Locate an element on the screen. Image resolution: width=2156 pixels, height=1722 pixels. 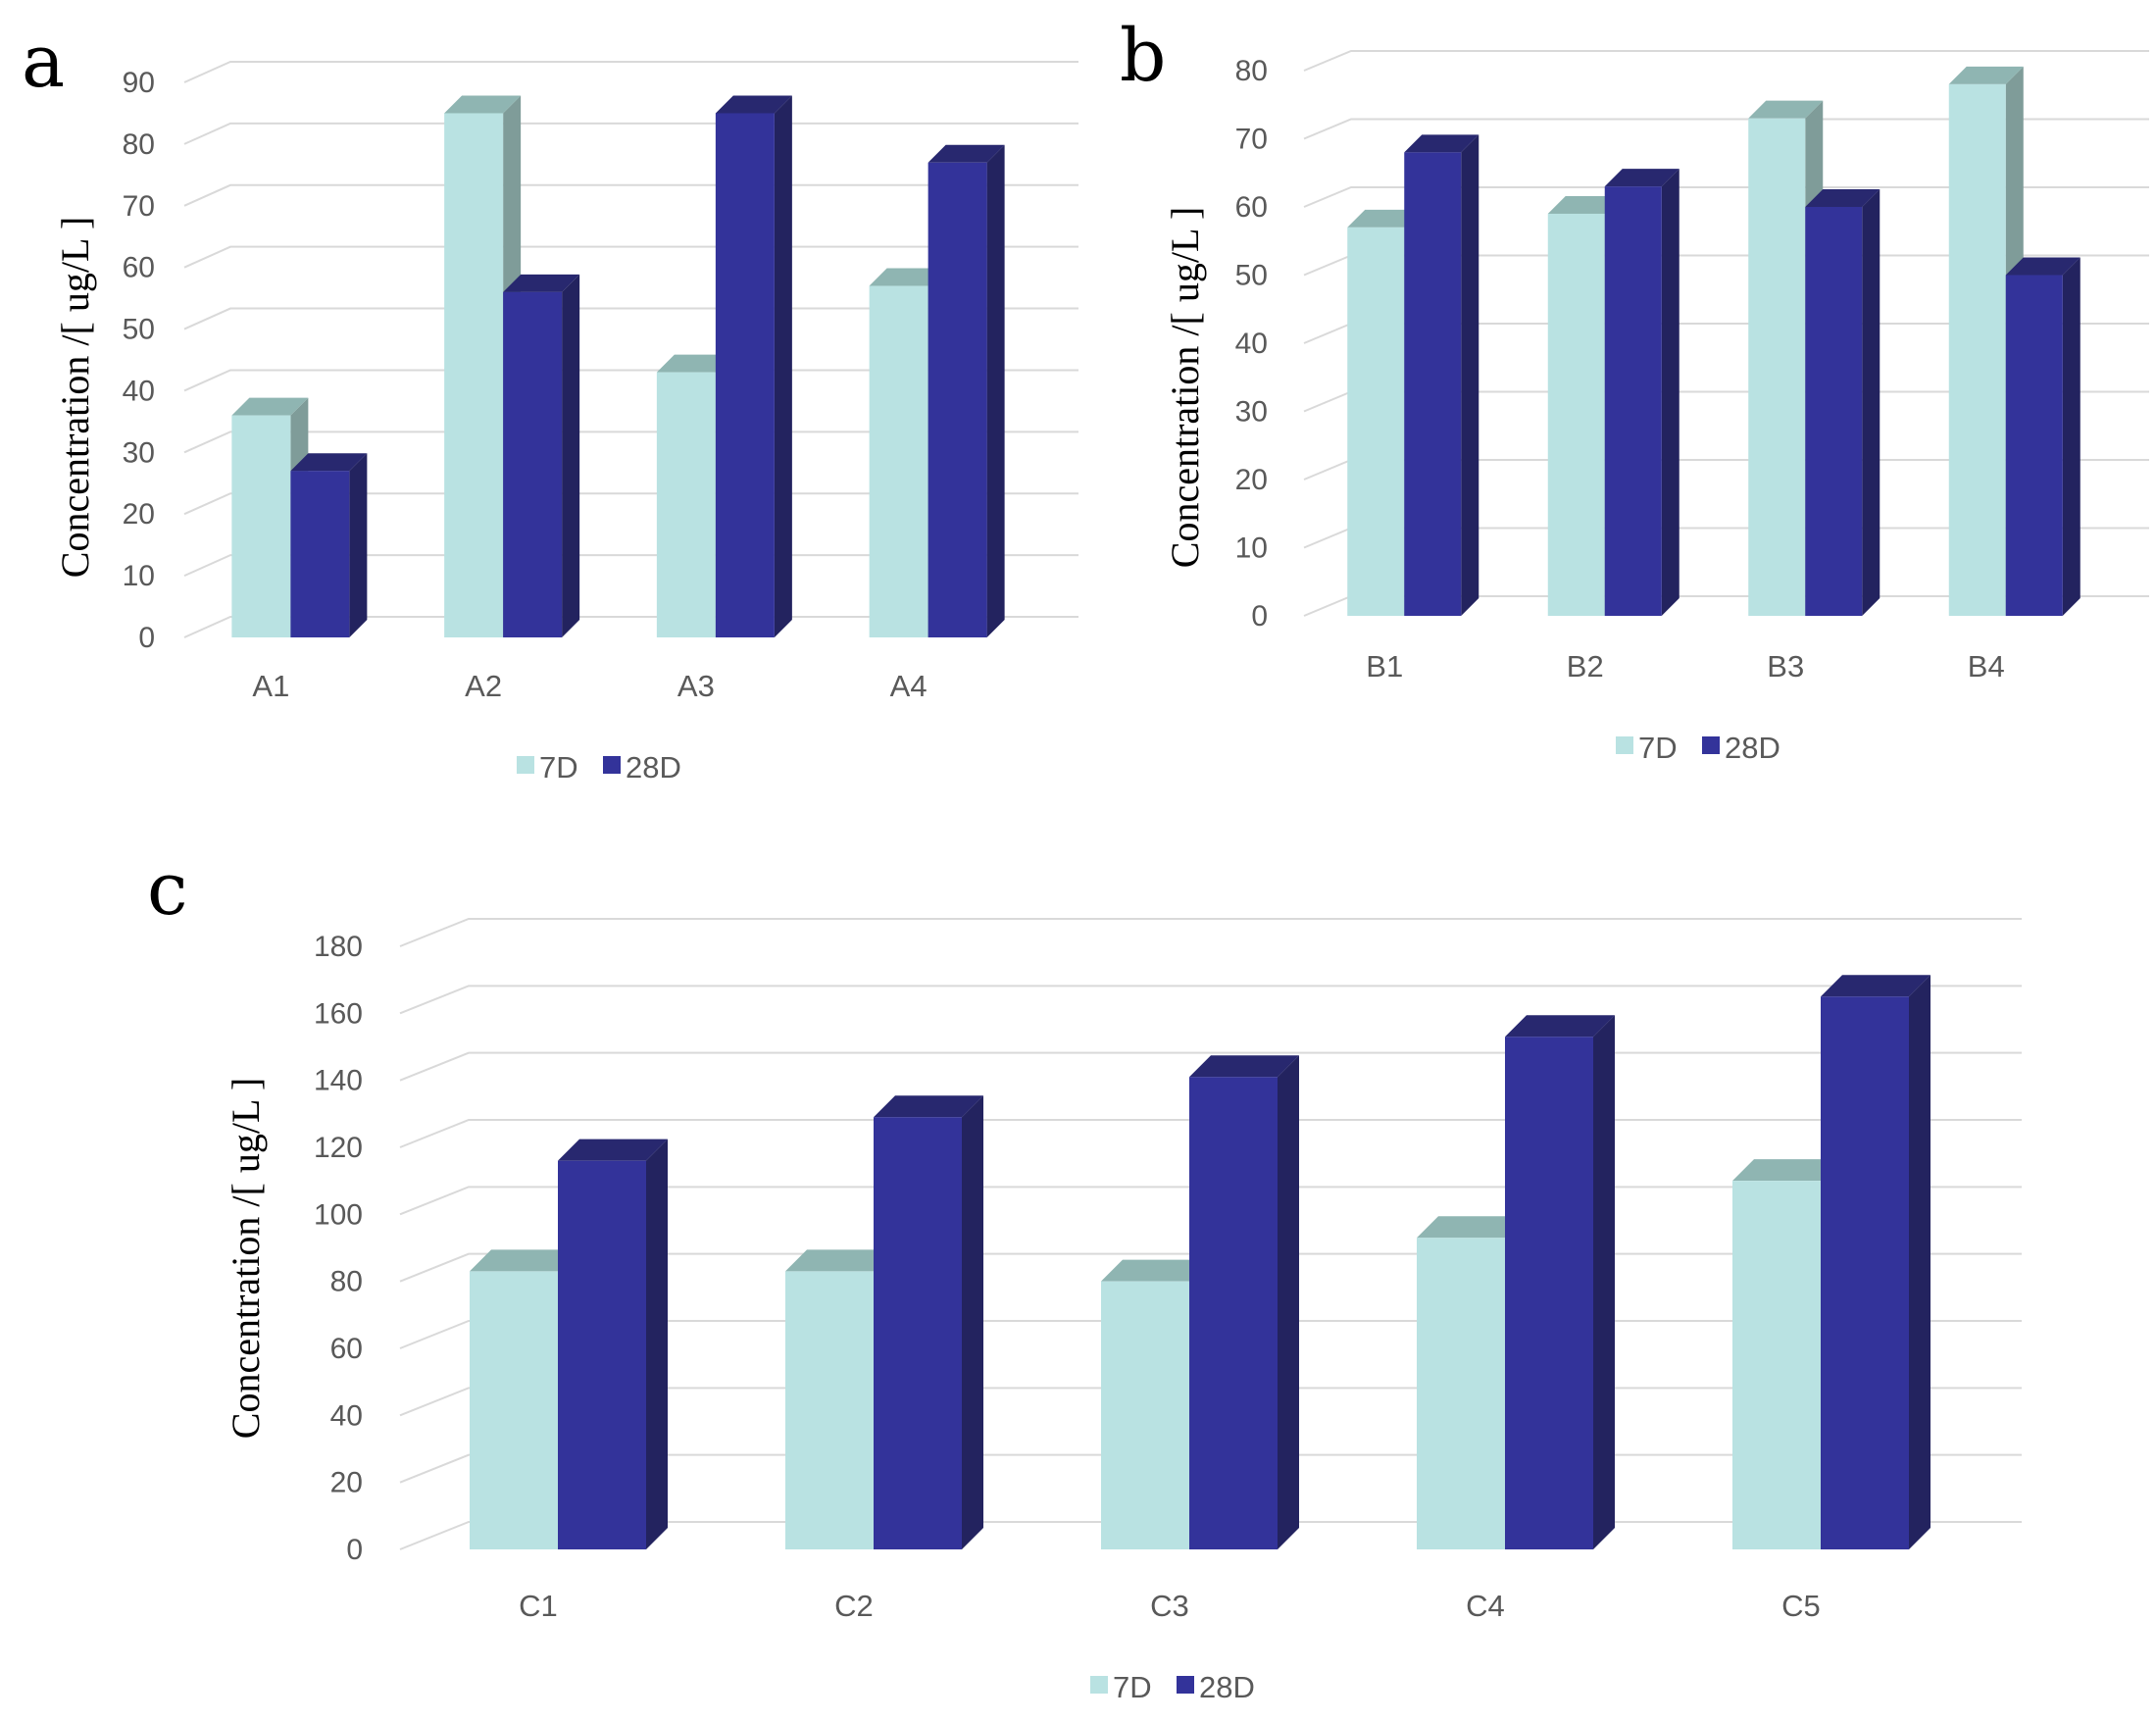
y-tick-label: 140 is located at coordinates (338, 1081).